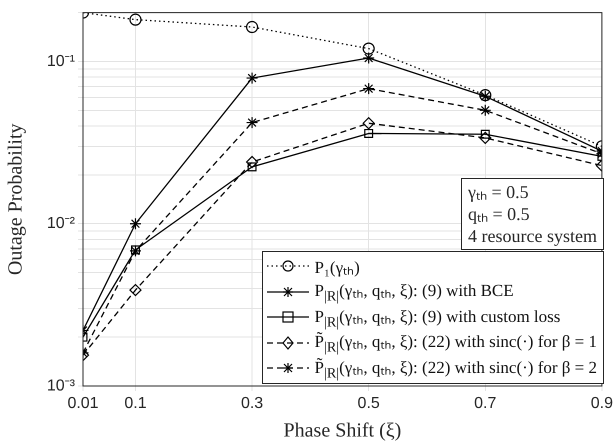 The image size is (616, 447). Describe the element at coordinates (61, 223) in the screenshot. I see `y-tick-label: 10⁻²` at that location.